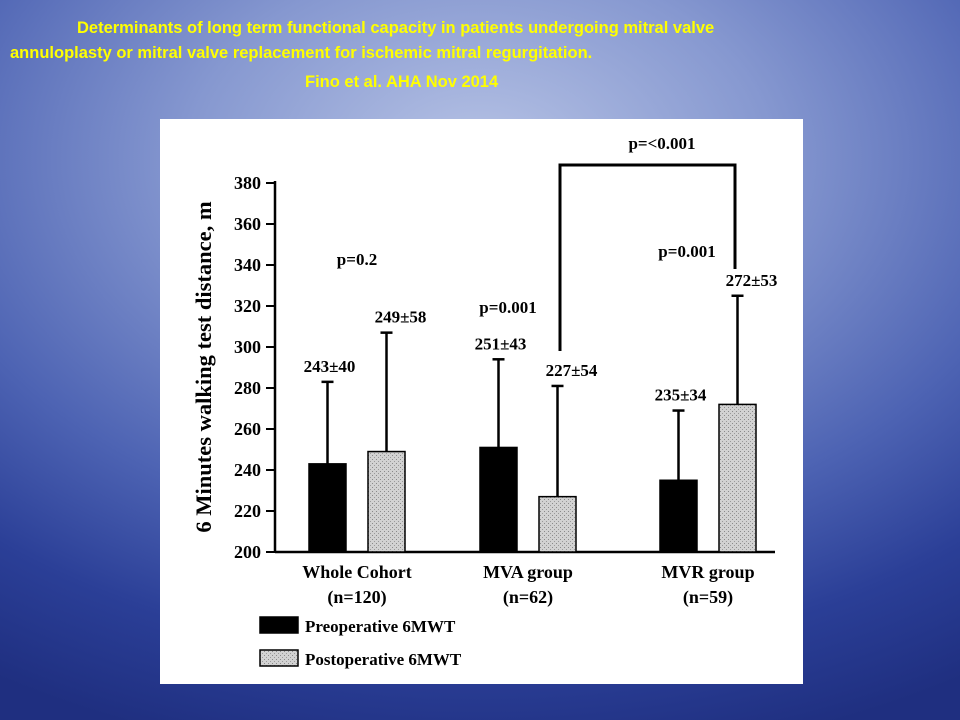  I want to click on y-tick-label: 340, so click(247, 265).